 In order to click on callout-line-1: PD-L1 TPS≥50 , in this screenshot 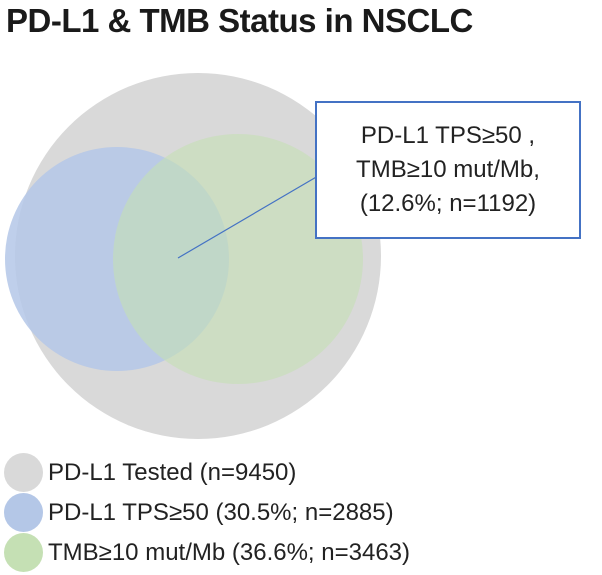, I will do `click(448, 135)`.